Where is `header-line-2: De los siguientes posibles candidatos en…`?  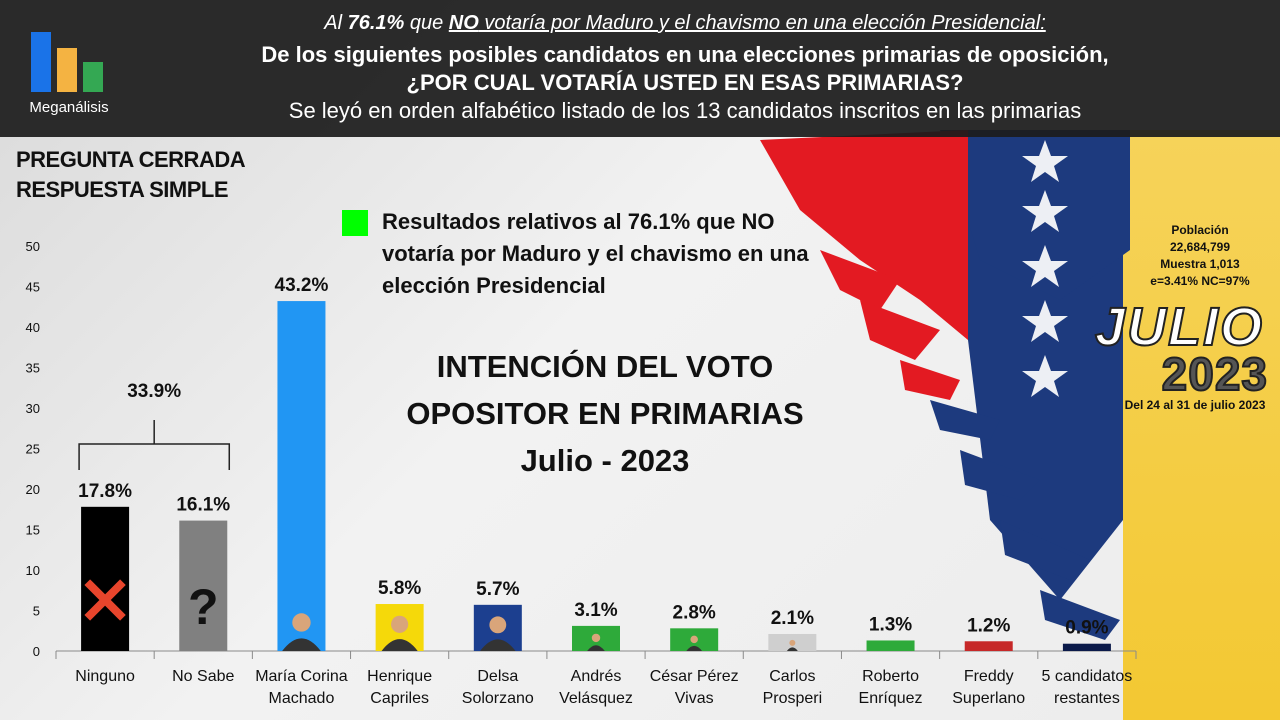 header-line-2: De los siguientes posibles candidatos en… is located at coordinates (685, 54).